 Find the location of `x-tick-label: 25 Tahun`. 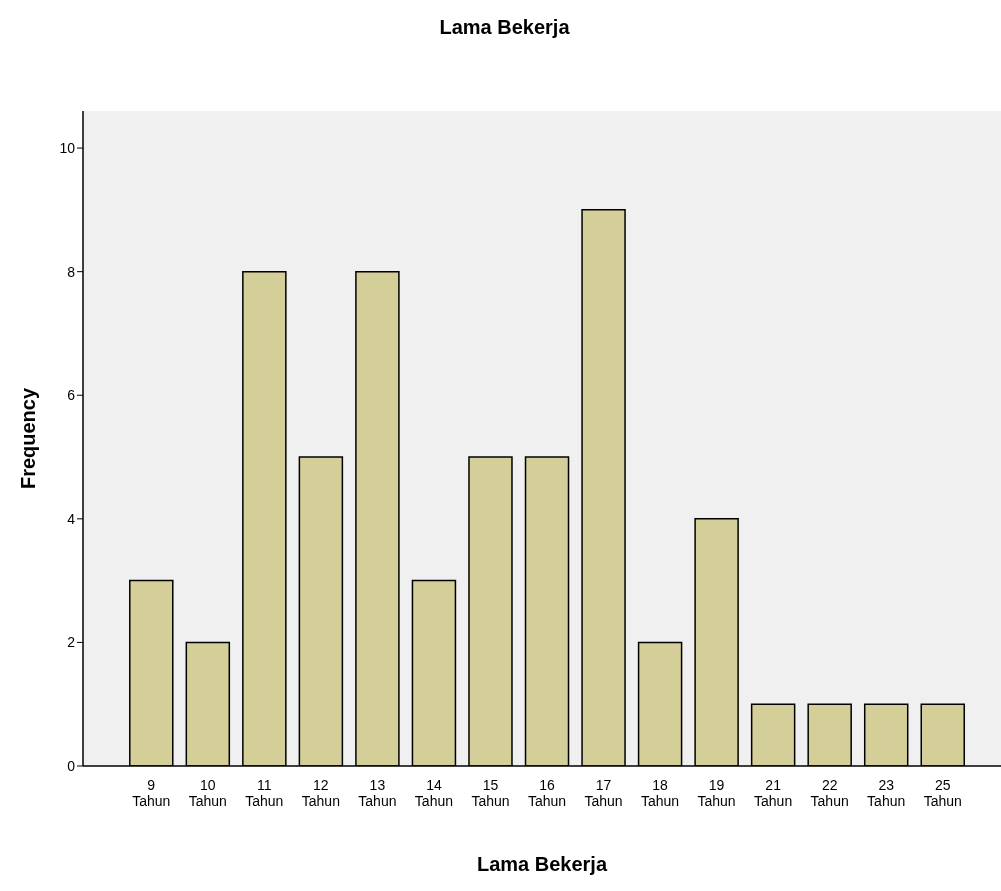

x-tick-label: 25 Tahun is located at coordinates (942, 793).